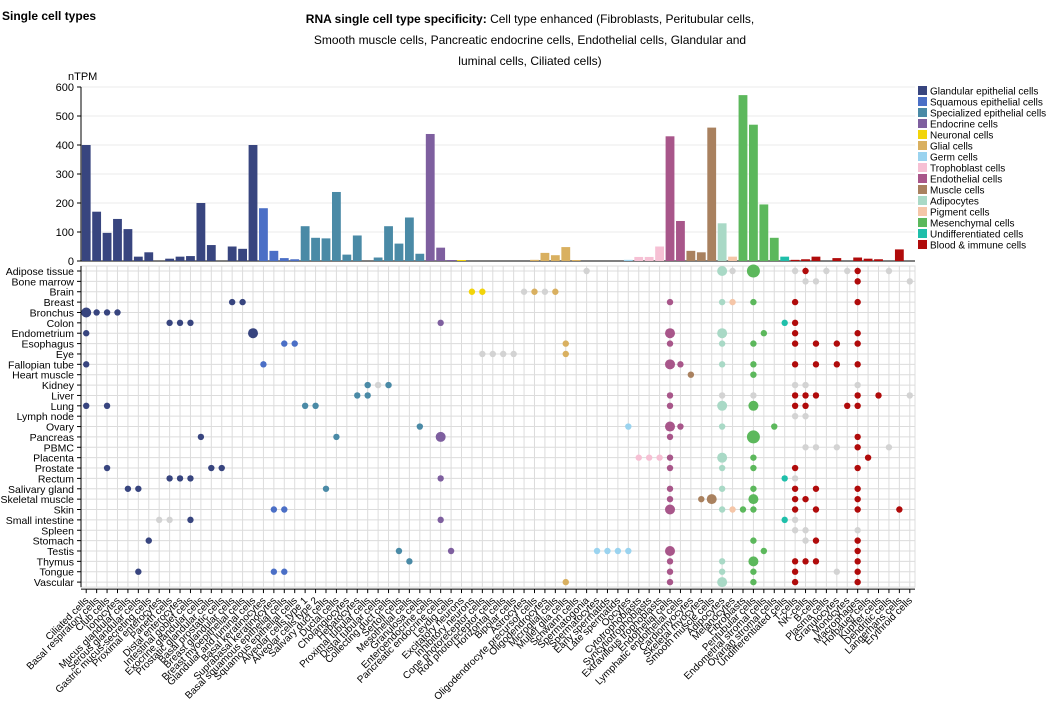 The height and width of the screenshot is (722, 1056). I want to click on dot-colon-undifferentiated-cells, so click(784, 323).